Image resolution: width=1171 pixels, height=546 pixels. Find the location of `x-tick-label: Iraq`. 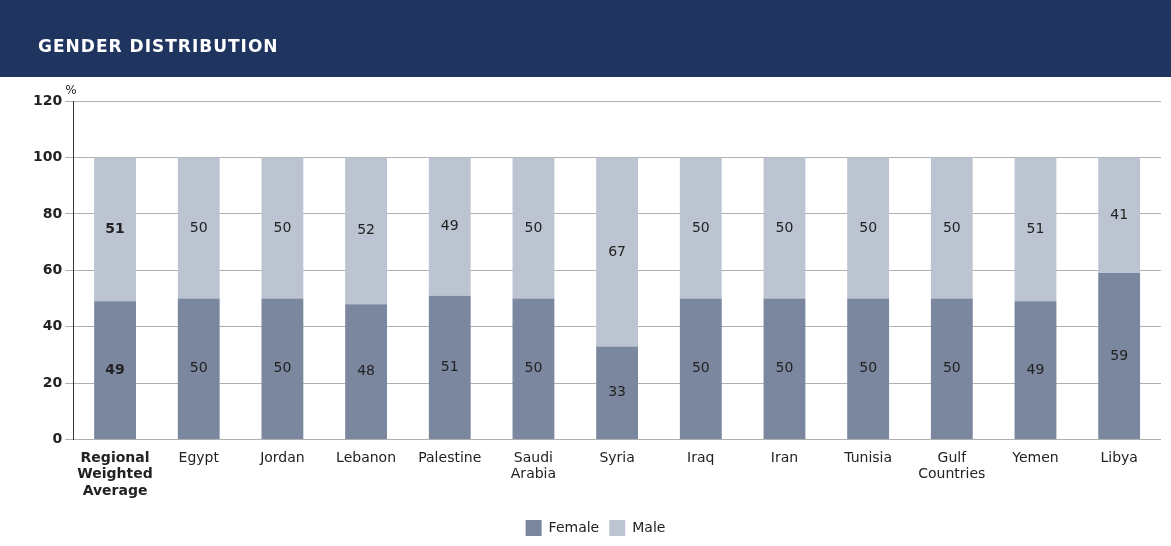

x-tick-label: Iraq is located at coordinates (701, 456).